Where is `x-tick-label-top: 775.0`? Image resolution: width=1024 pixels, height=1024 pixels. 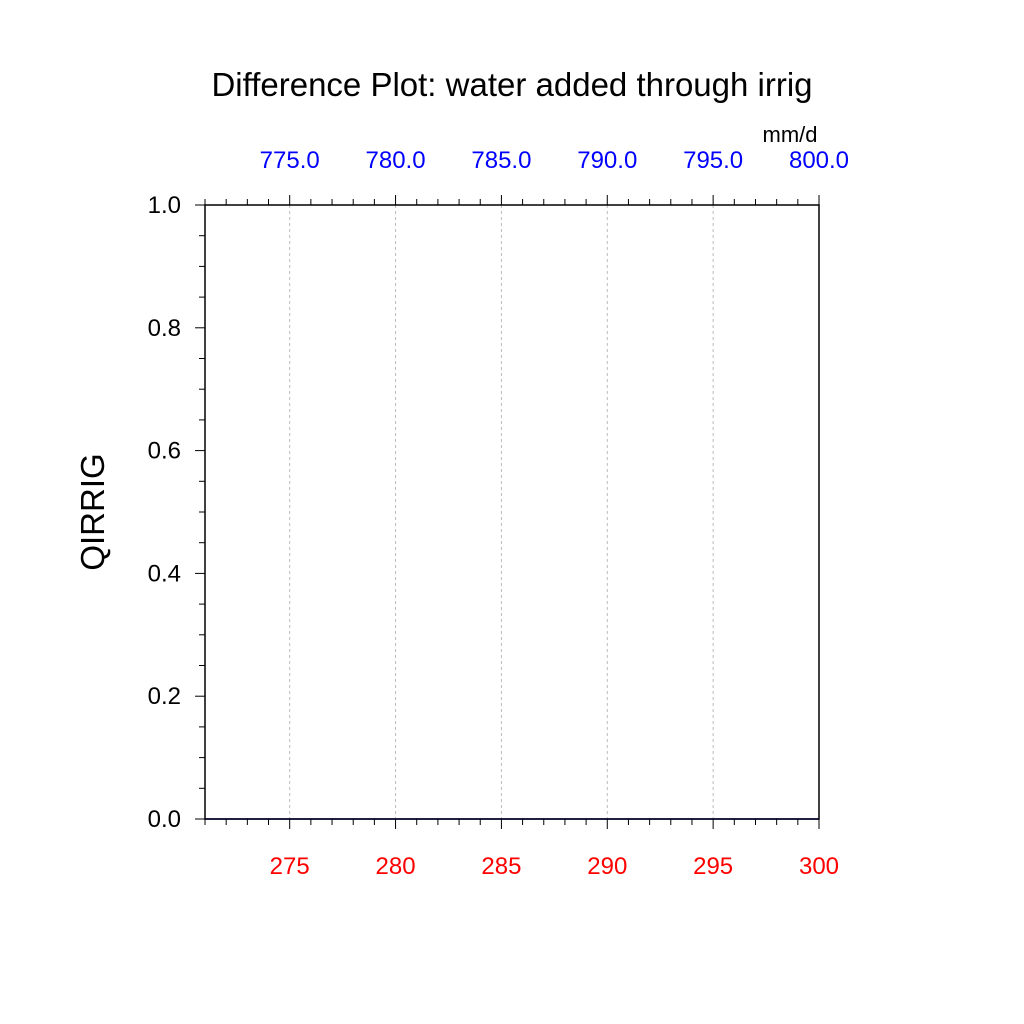 x-tick-label-top: 775.0 is located at coordinates (290, 160).